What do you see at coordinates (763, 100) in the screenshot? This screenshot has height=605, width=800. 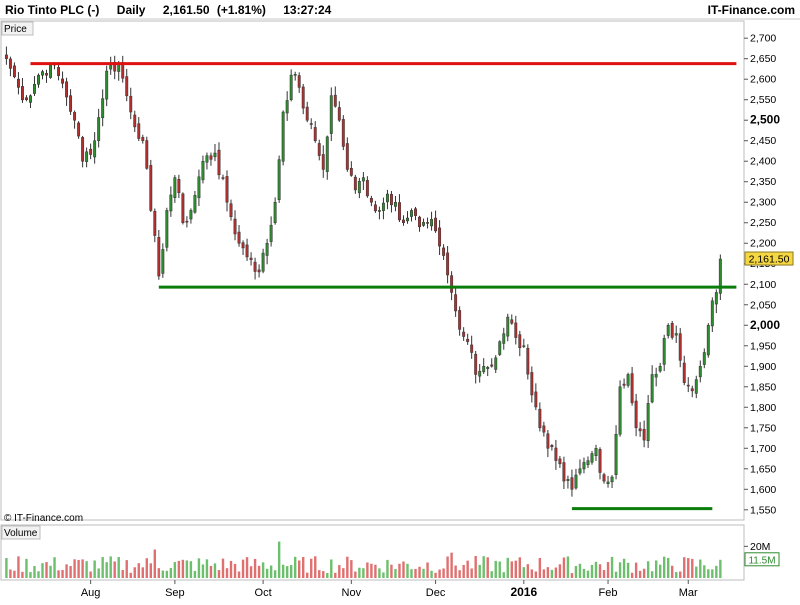 I see `price-tick-label: 2,550` at bounding box center [763, 100].